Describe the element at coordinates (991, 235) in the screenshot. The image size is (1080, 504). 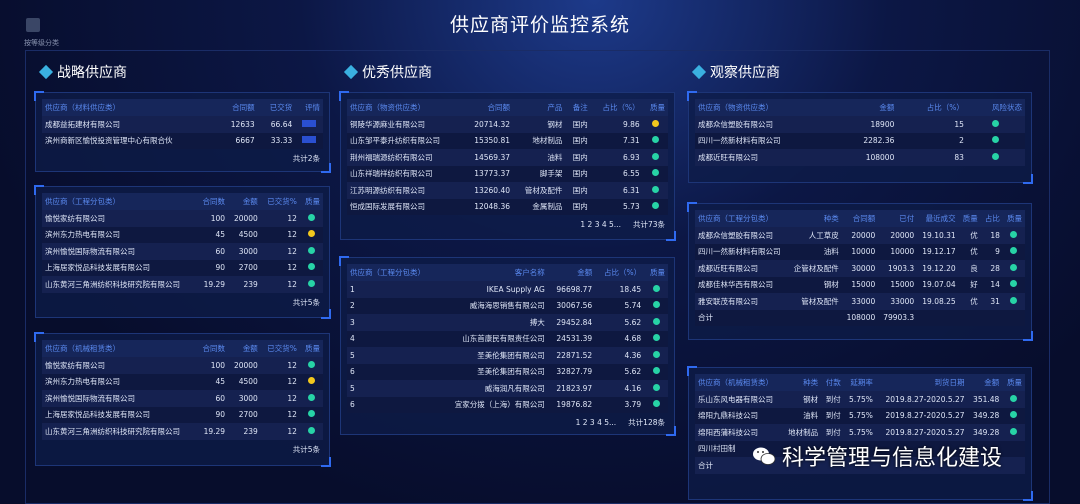
I see `table-cell: 18` at that location.